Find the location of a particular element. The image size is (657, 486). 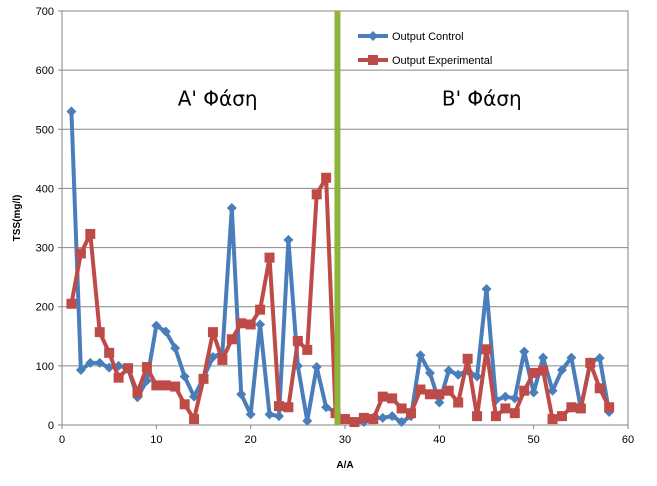

annotation-layer: Α' Φάση Β' Φάση is located at coordinates (350, 99).